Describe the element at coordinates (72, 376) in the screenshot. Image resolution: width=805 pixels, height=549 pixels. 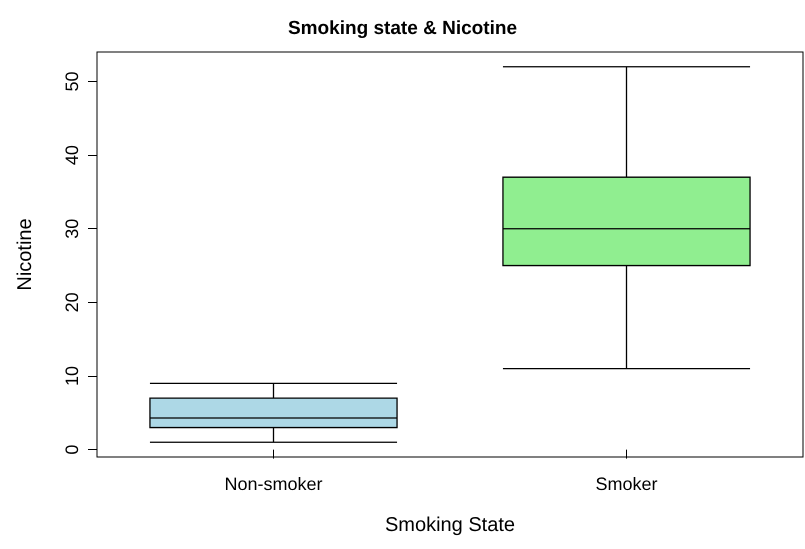
I see `y-tick-label: 10` at that location.